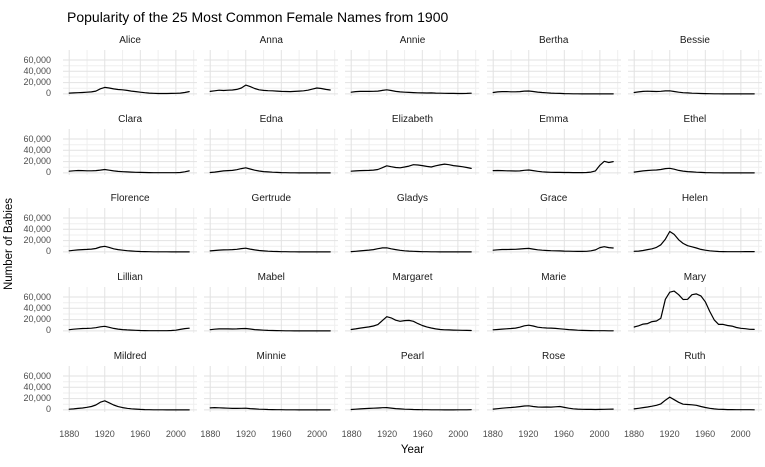 Image resolution: width=765 pixels, height=467 pixels. I want to click on facet-rose: Rose, so click(553, 381).